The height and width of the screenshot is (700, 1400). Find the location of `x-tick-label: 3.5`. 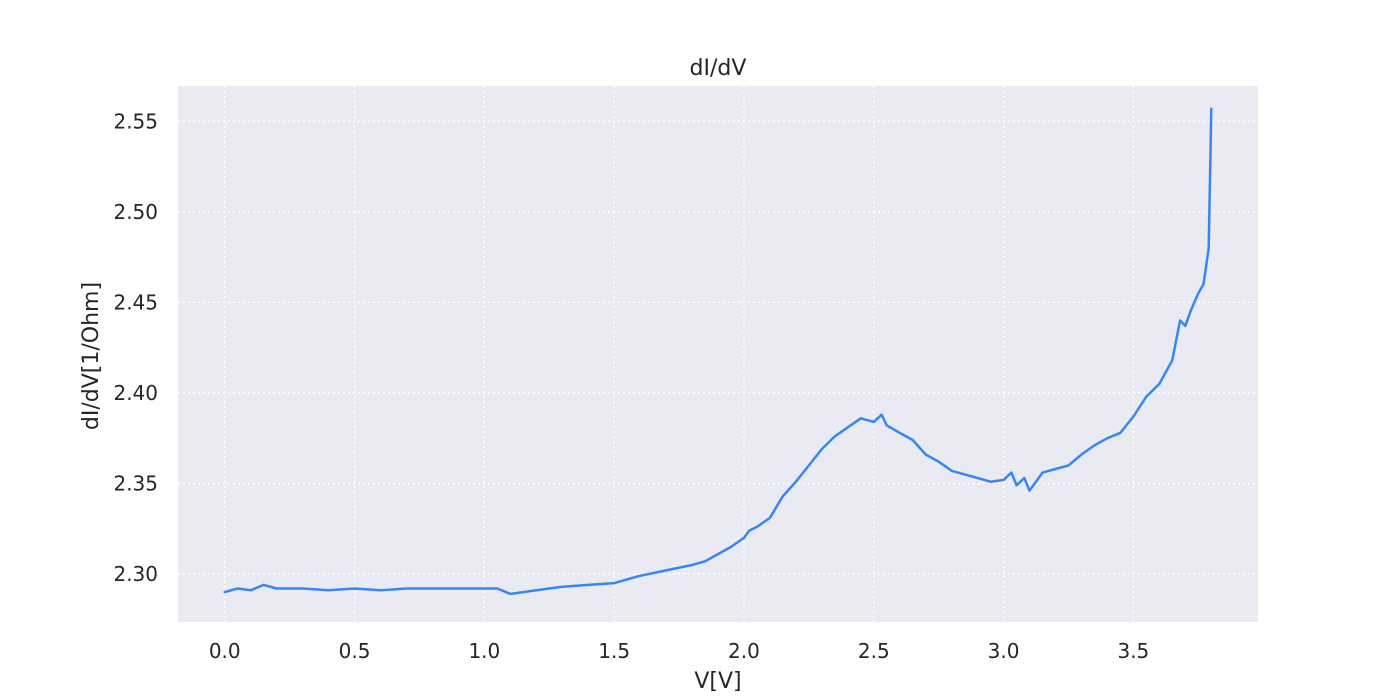

x-tick-label: 3.5 is located at coordinates (1133, 651).